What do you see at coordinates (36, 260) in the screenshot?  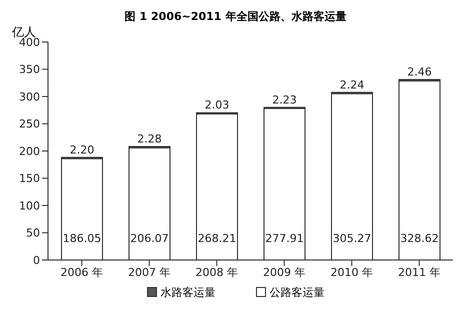 I see `y-tick-label: 0` at bounding box center [36, 260].